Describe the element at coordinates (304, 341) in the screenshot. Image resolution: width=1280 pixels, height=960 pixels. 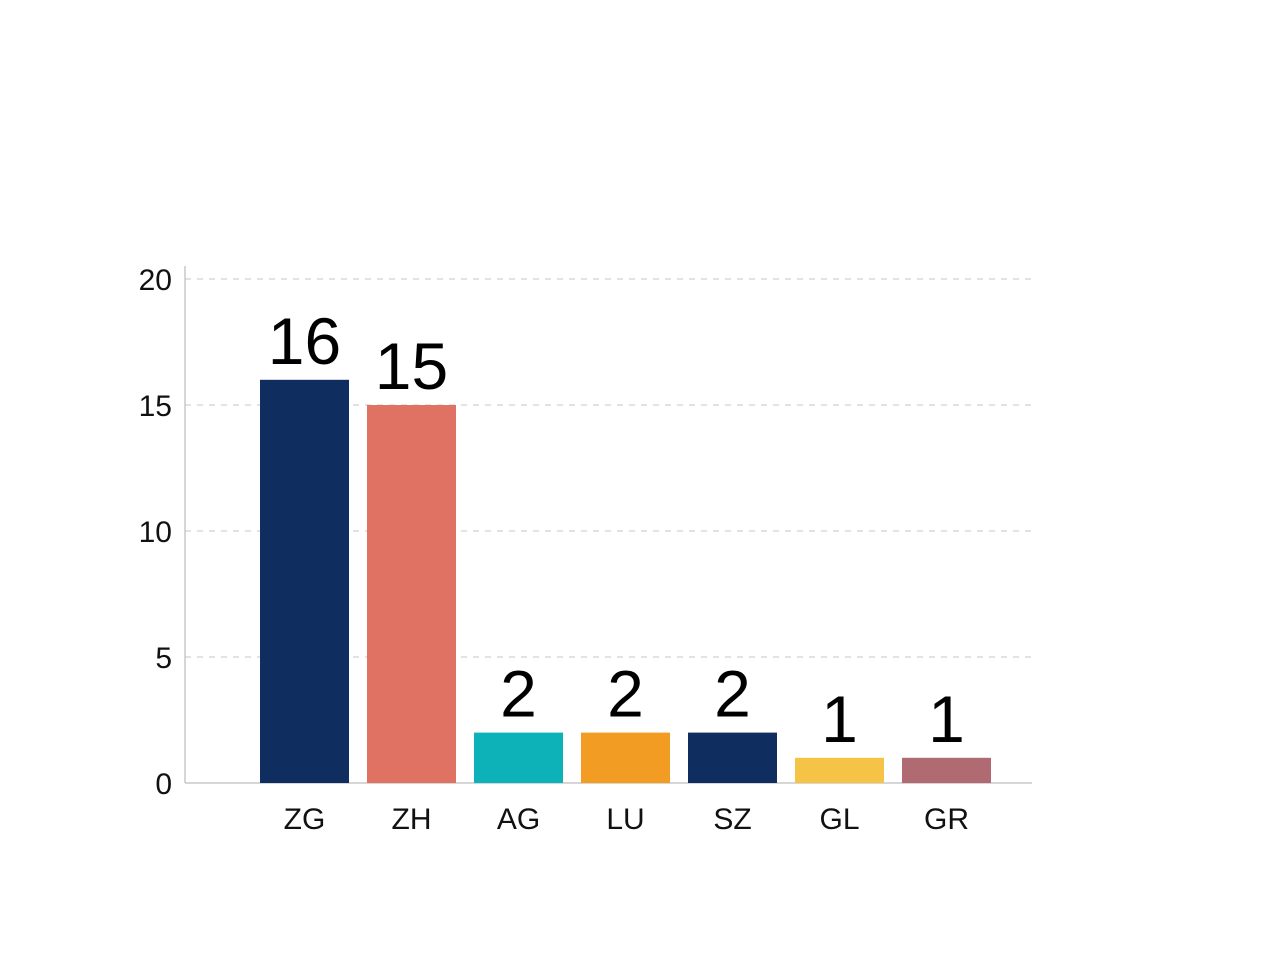
I see `data-label: 16` at that location.